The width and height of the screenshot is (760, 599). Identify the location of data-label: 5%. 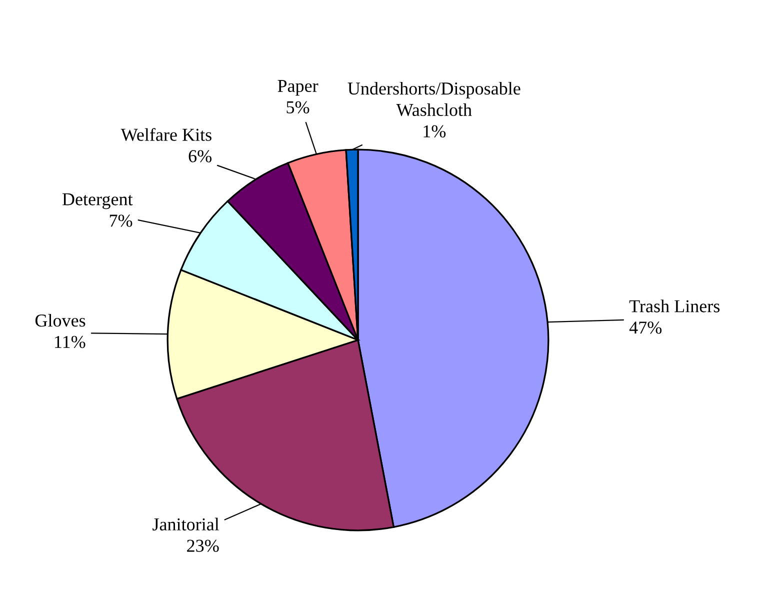
(298, 107).